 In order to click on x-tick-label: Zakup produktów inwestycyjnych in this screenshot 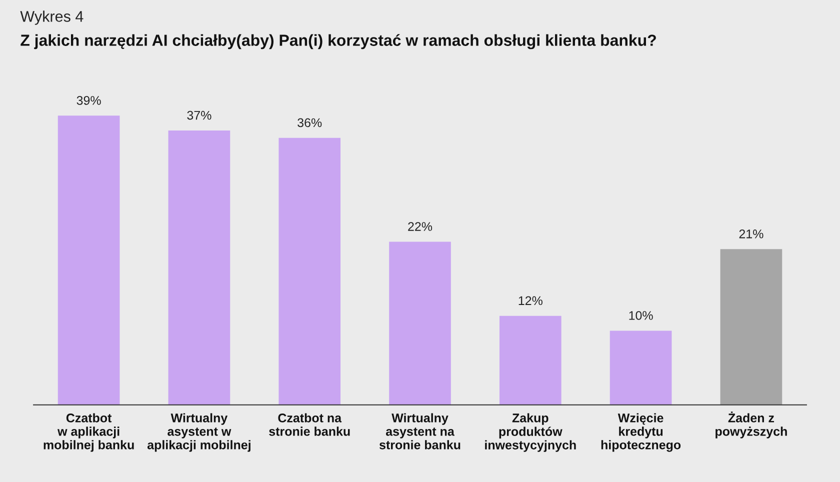, I will do `click(530, 432)`.